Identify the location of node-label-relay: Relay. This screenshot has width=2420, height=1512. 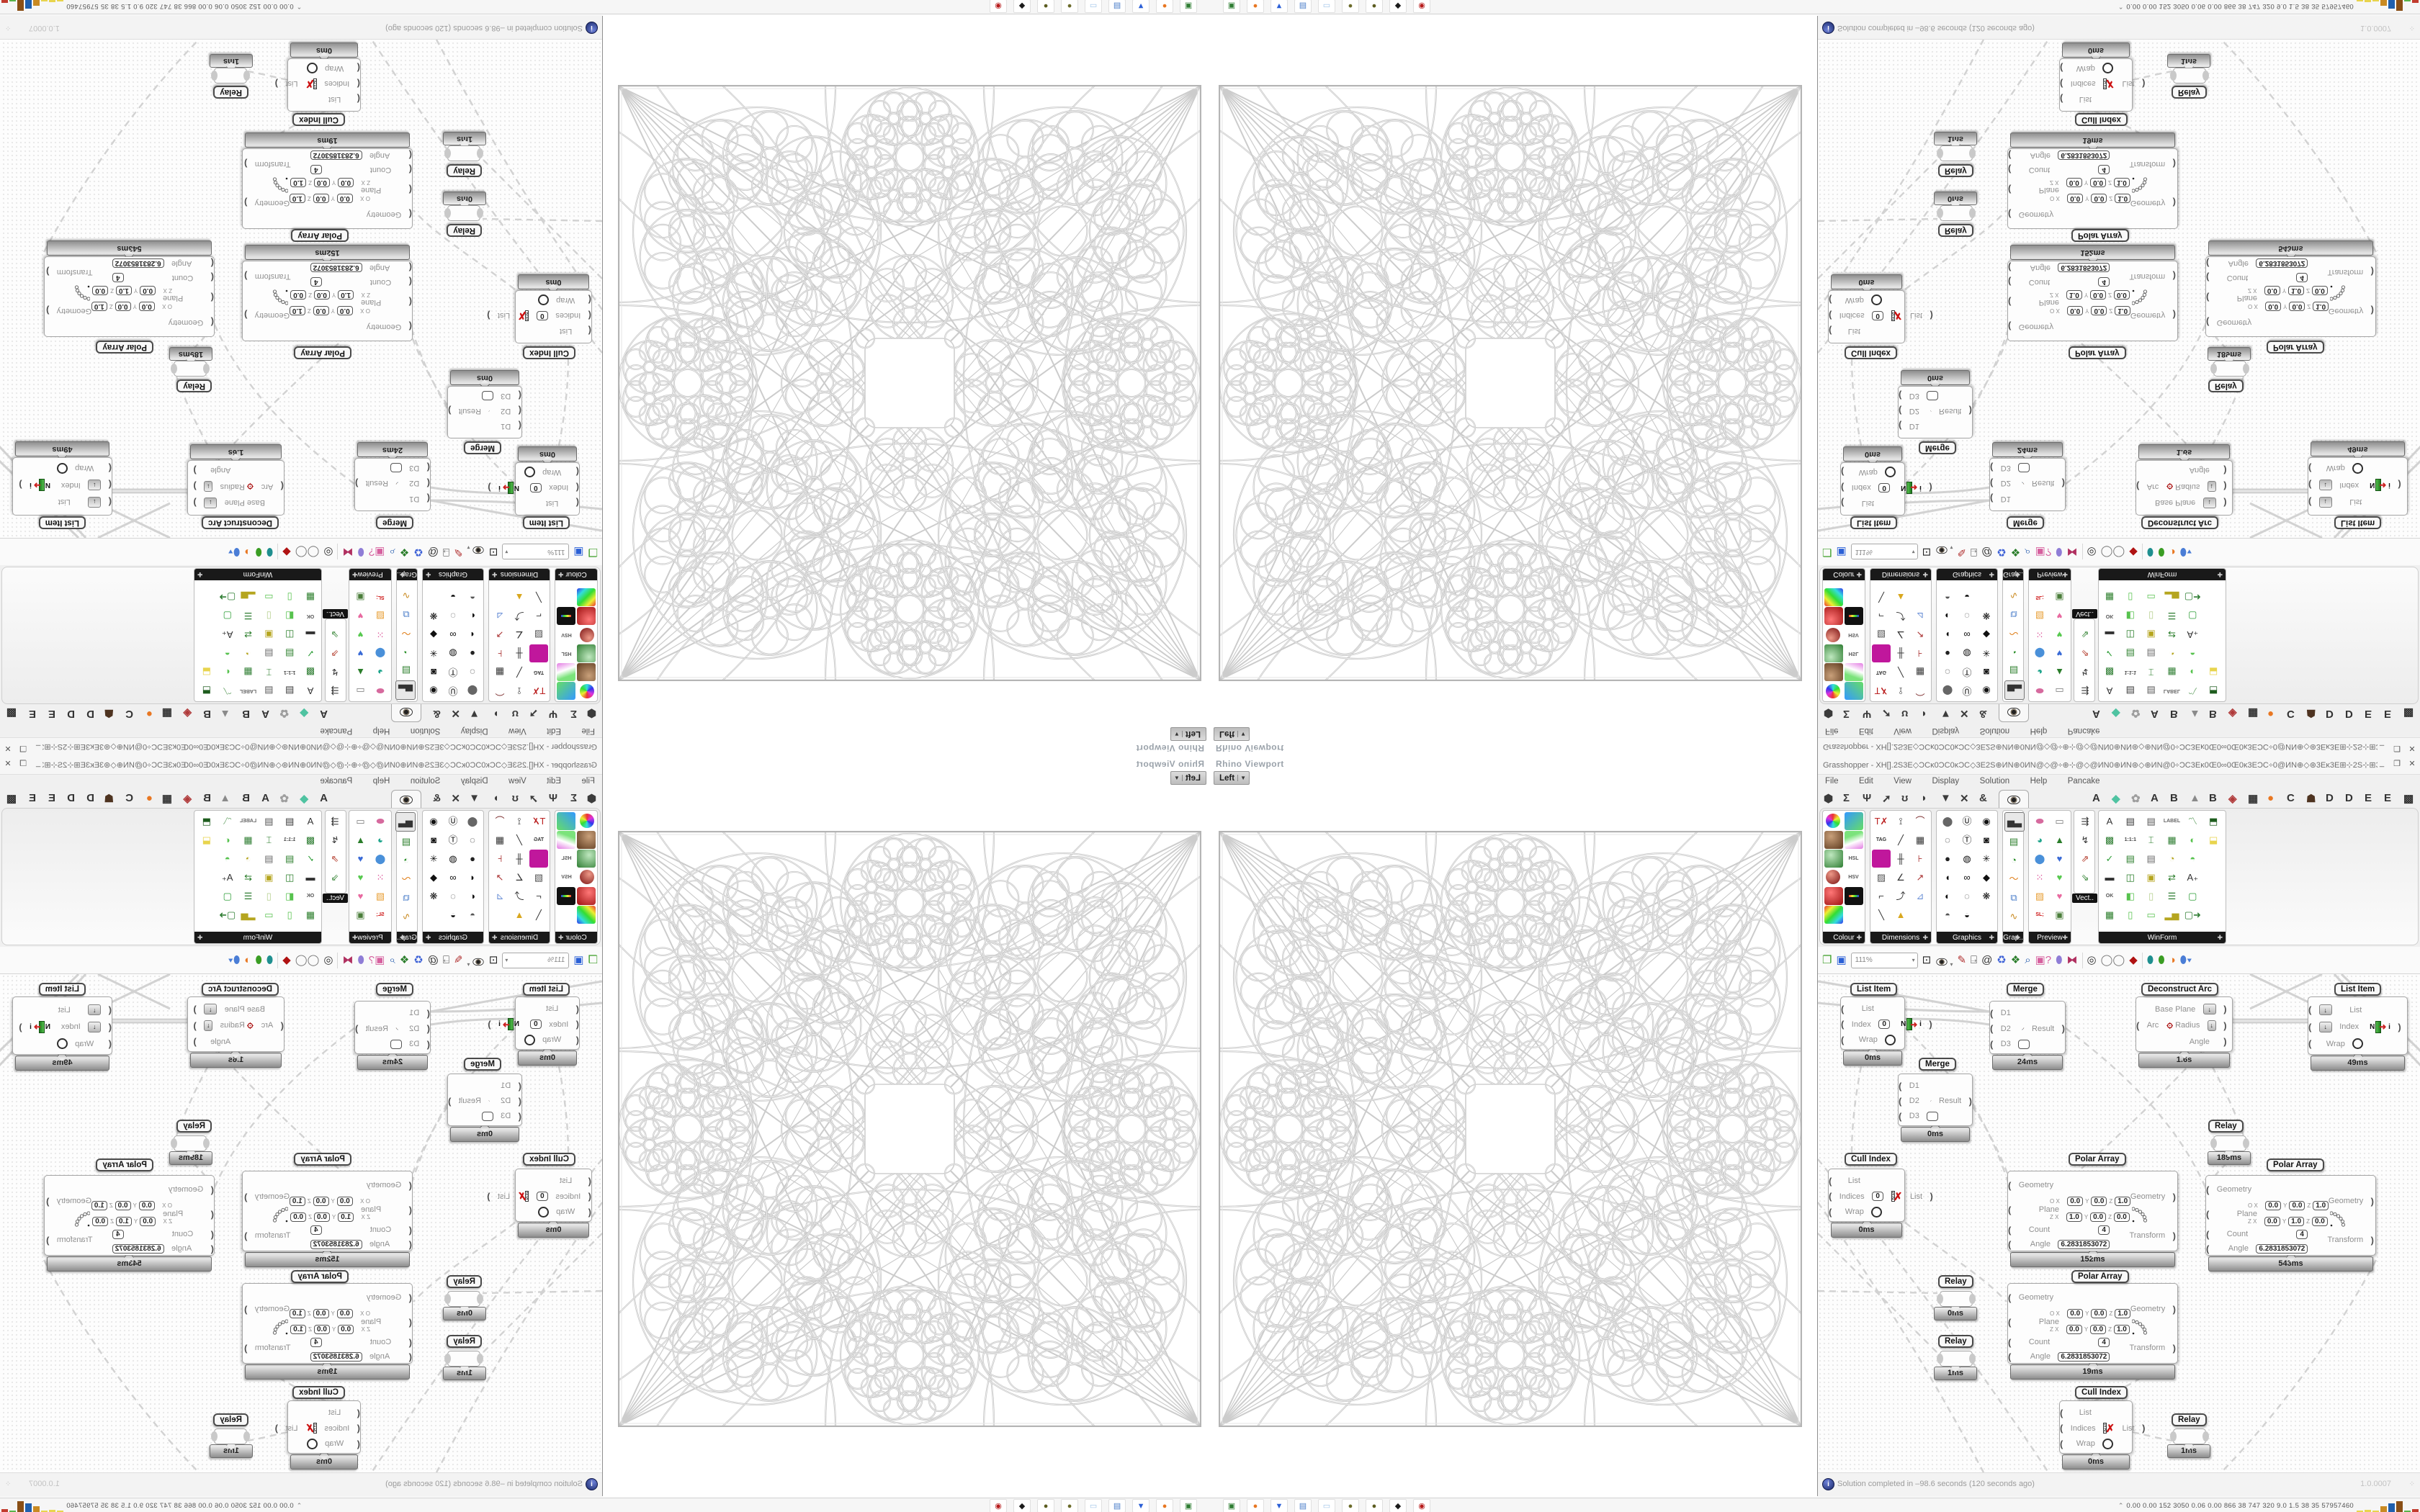
(465, 170).